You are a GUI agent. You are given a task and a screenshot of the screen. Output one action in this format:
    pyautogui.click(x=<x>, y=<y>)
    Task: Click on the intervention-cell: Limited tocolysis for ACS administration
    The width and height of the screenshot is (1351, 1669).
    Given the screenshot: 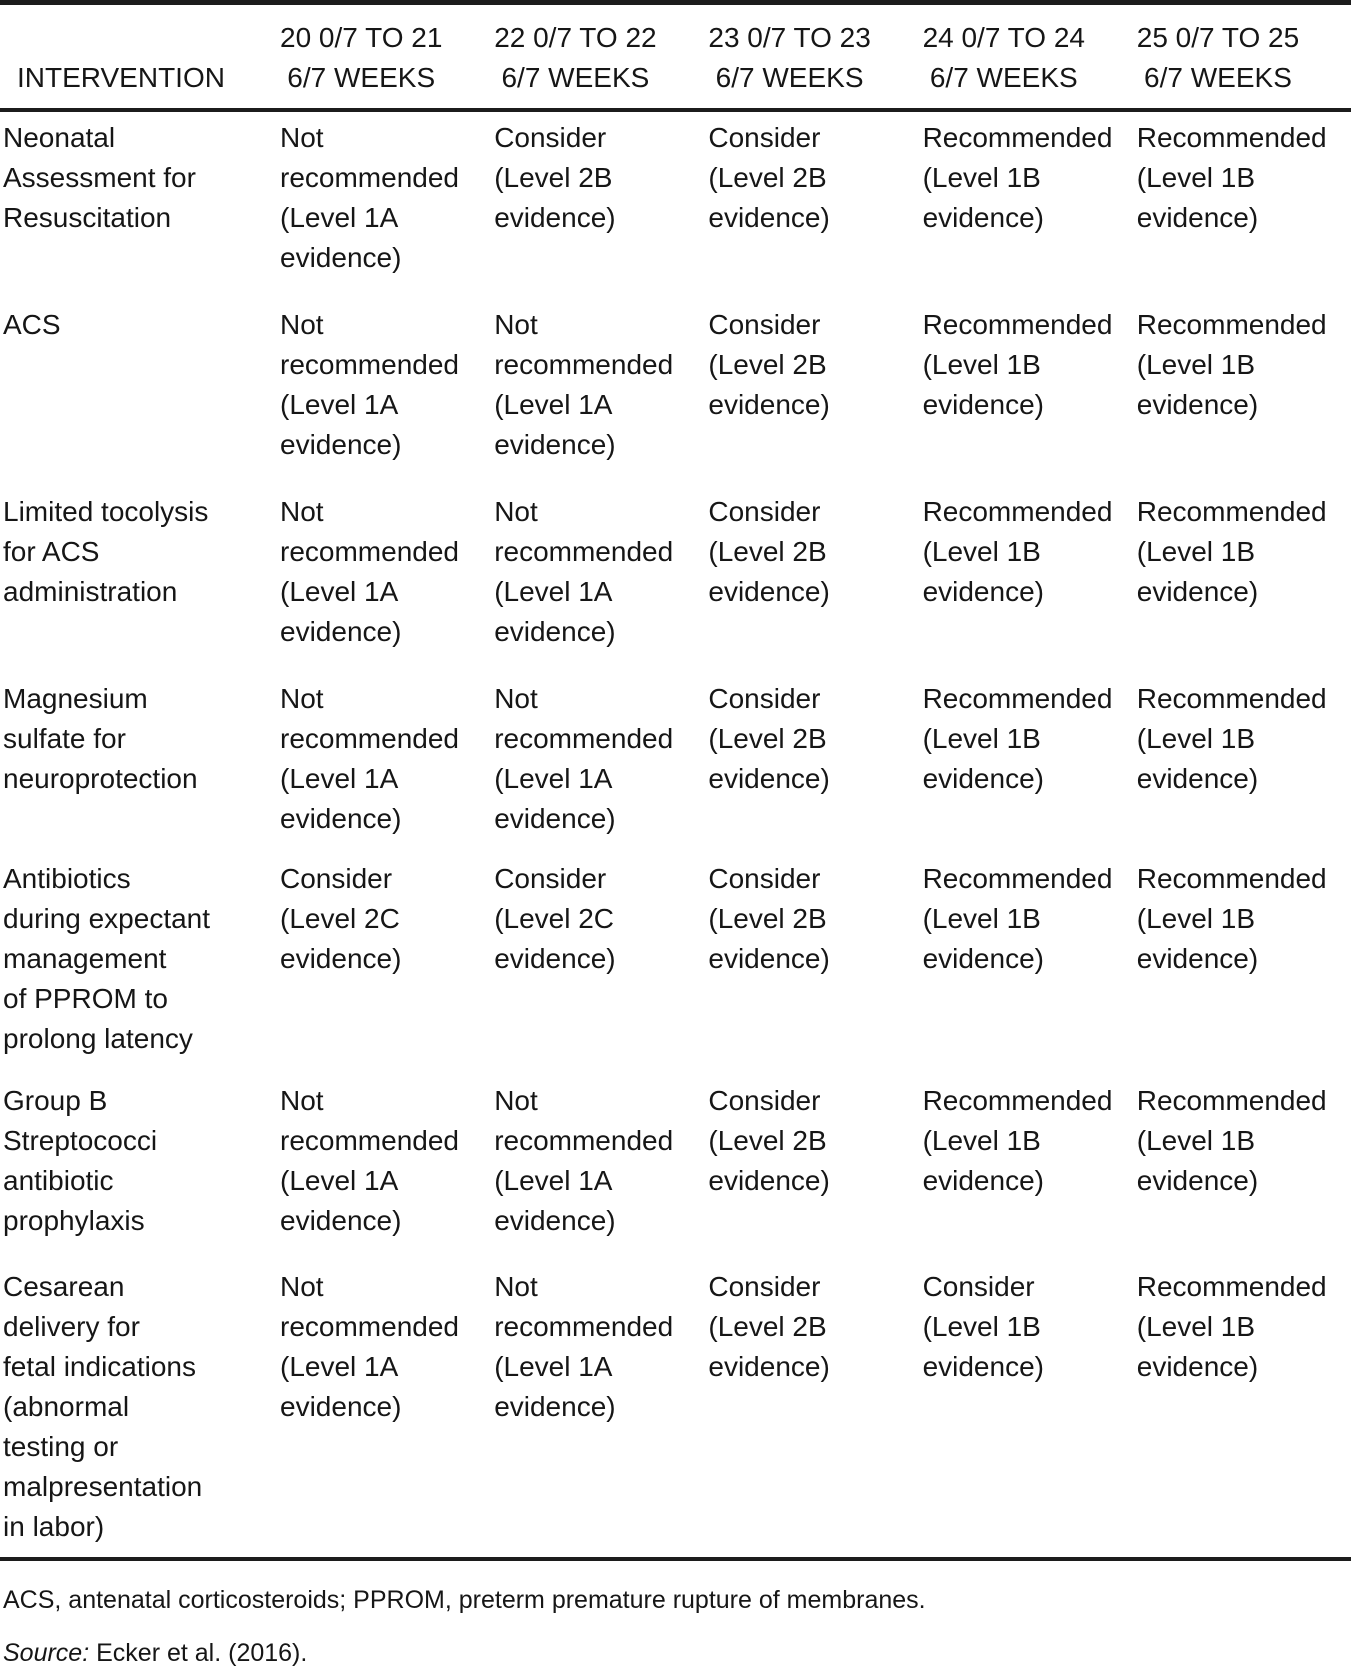 What is the action you would take?
    pyautogui.click(x=106, y=551)
    